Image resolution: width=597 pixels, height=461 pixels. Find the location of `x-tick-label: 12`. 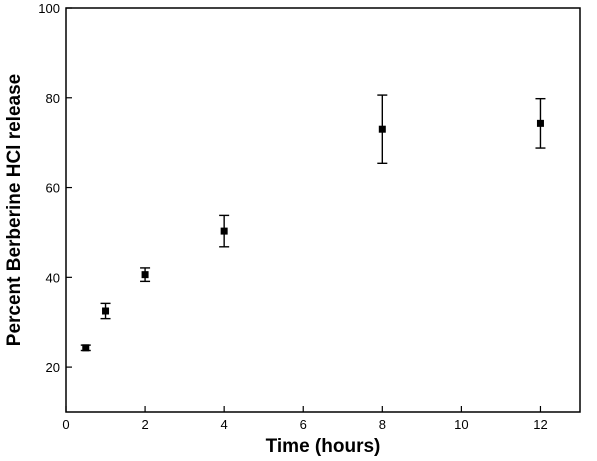

x-tick-label: 12 is located at coordinates (540, 424).